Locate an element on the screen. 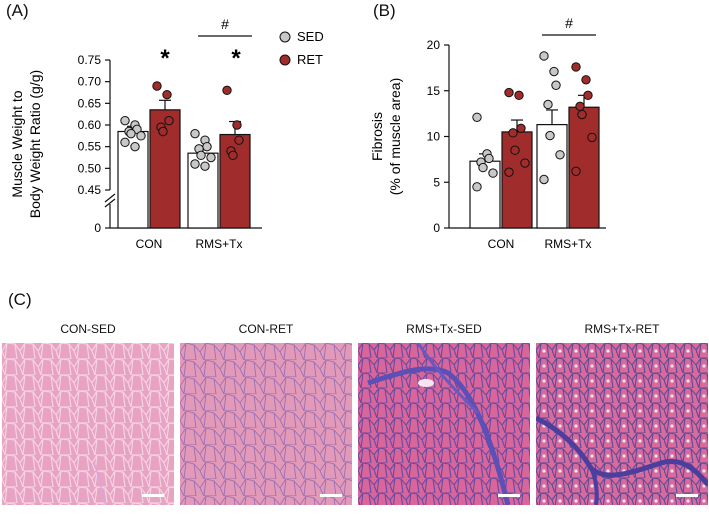 The width and height of the screenshot is (709, 517). y-tick-label: 15 is located at coordinates (434, 91).